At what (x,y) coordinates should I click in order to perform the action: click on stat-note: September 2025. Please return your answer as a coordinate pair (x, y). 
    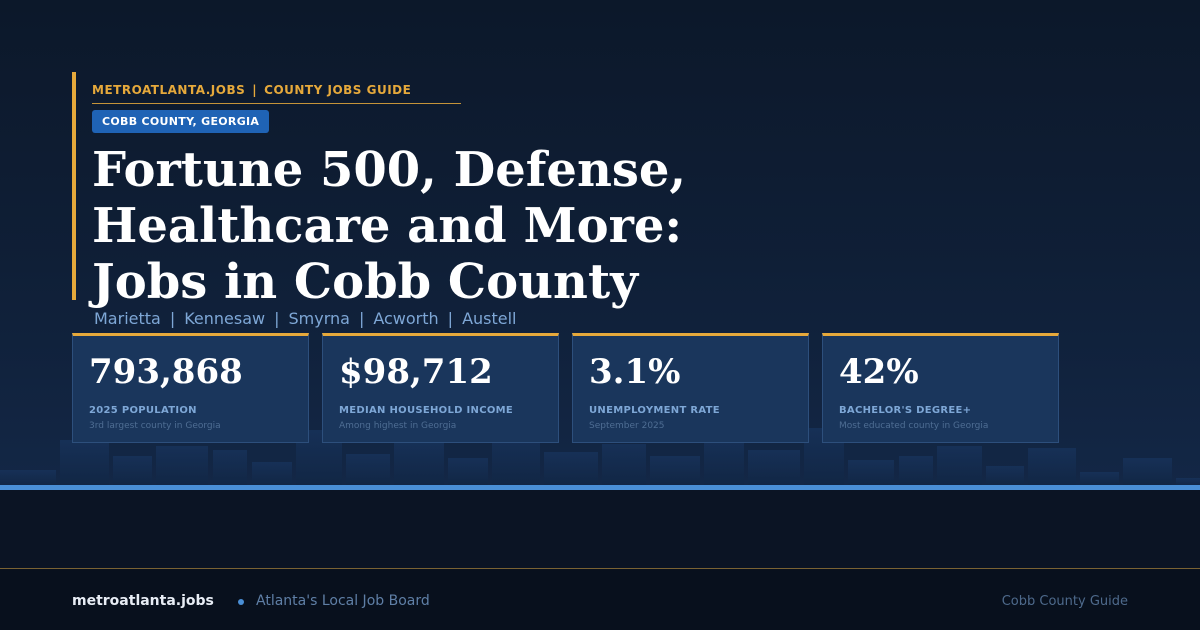
    Looking at the image, I should click on (627, 426).